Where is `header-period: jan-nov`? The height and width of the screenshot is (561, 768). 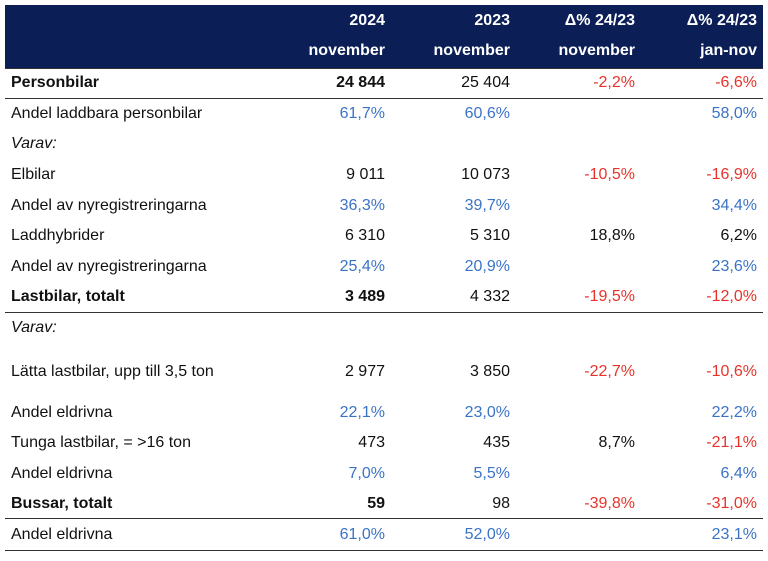 header-period: jan-nov is located at coordinates (728, 50).